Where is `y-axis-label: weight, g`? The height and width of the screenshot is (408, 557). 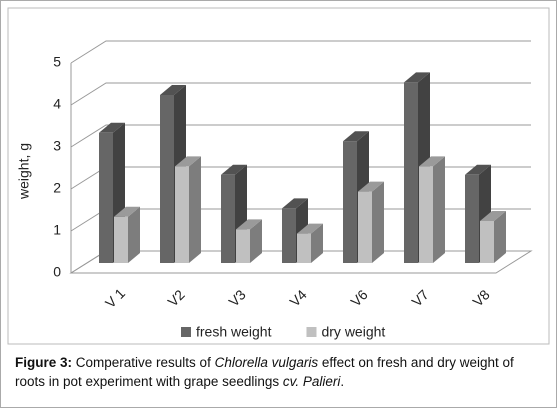
y-axis-label: weight, g is located at coordinates (24, 171).